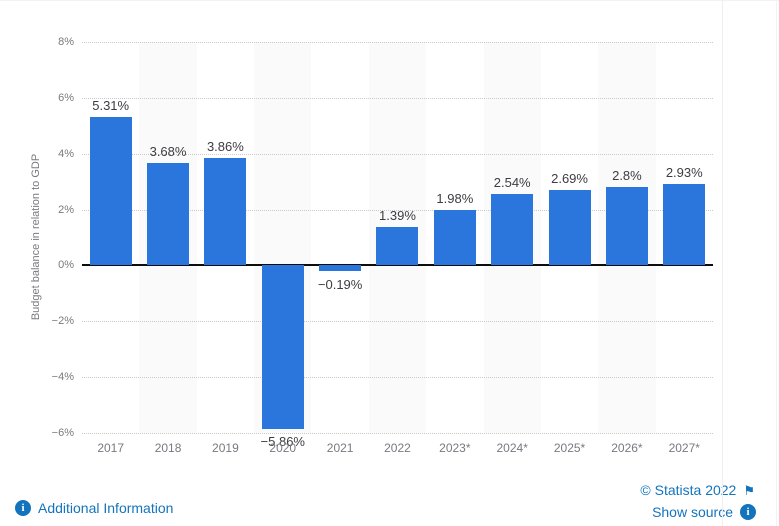 The height and width of the screenshot is (526, 779). What do you see at coordinates (62, 321) in the screenshot?
I see `y-tick-label: −2%` at bounding box center [62, 321].